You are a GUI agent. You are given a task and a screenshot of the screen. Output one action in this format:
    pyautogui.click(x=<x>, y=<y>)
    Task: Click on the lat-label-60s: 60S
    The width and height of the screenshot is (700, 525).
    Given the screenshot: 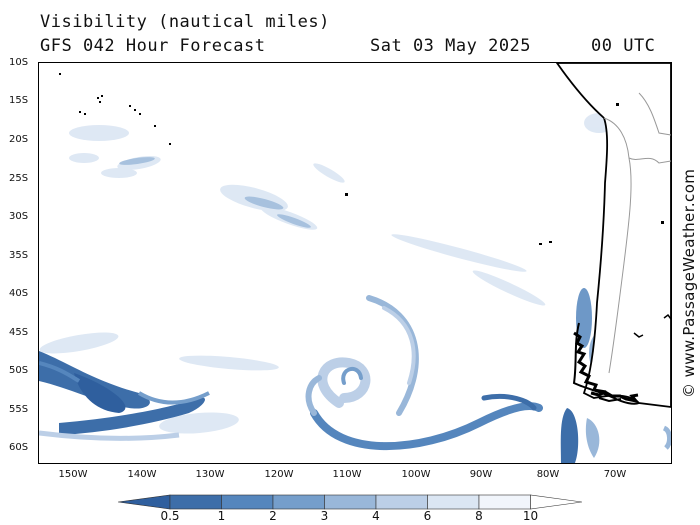 What is the action you would take?
    pyautogui.click(x=19, y=447)
    